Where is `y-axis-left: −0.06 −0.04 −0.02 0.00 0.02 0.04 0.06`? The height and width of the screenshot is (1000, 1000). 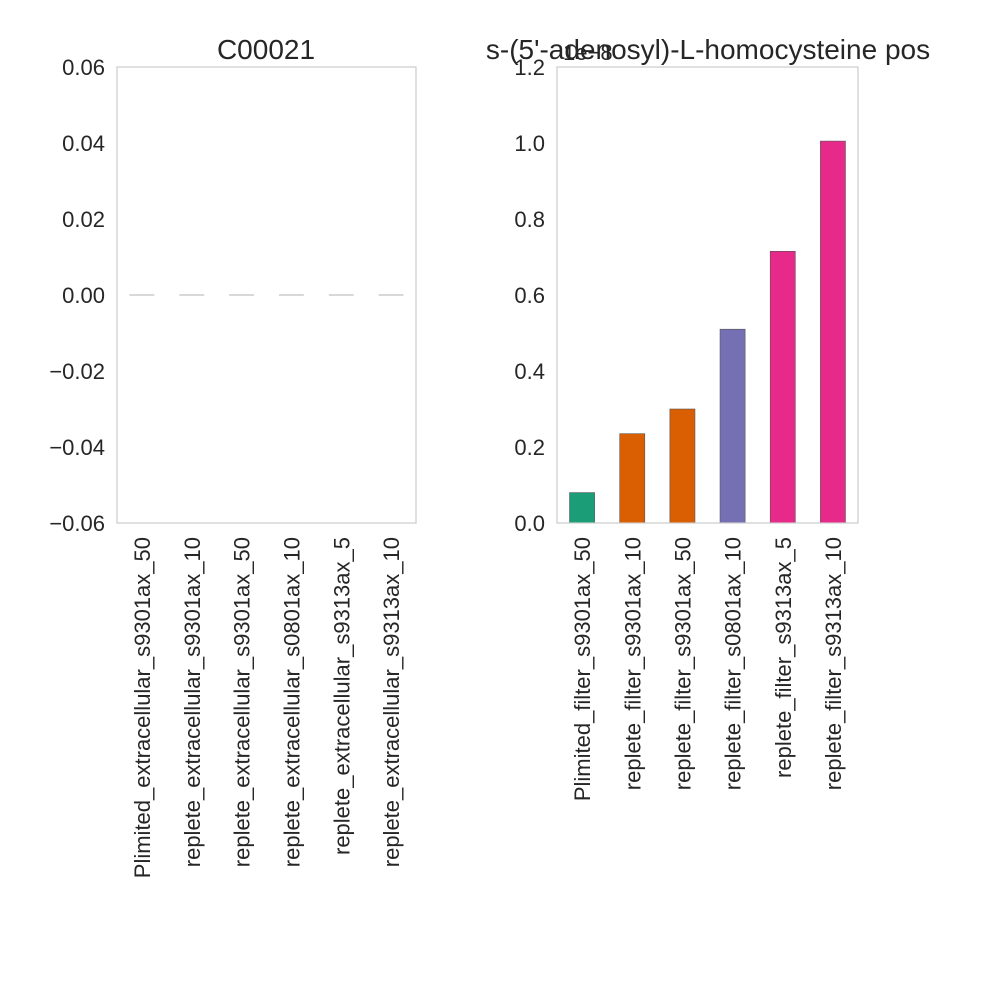 y-axis-left: −0.06 −0.04 −0.02 0.00 0.02 0.04 0.06 is located at coordinates (77, 295).